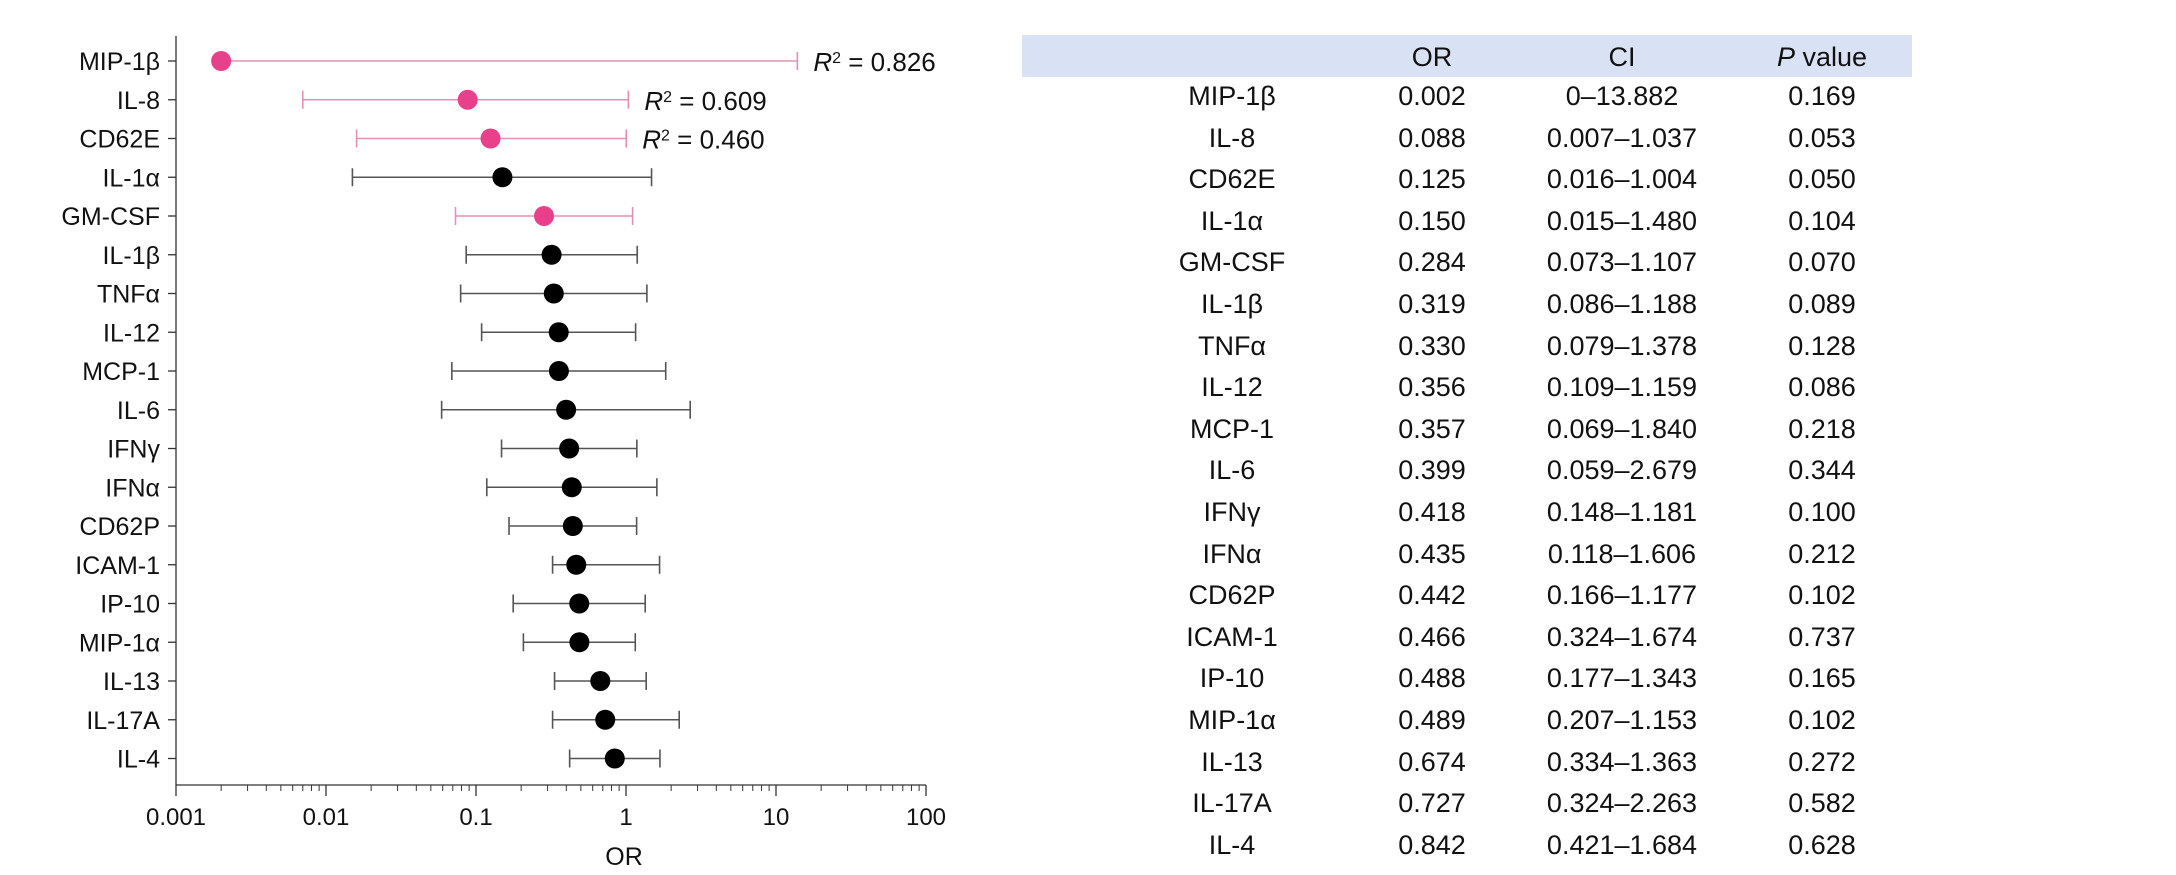 This screenshot has width=2176, height=875. I want to click on cell-ci: 0.079–1.378, so click(1622, 345).